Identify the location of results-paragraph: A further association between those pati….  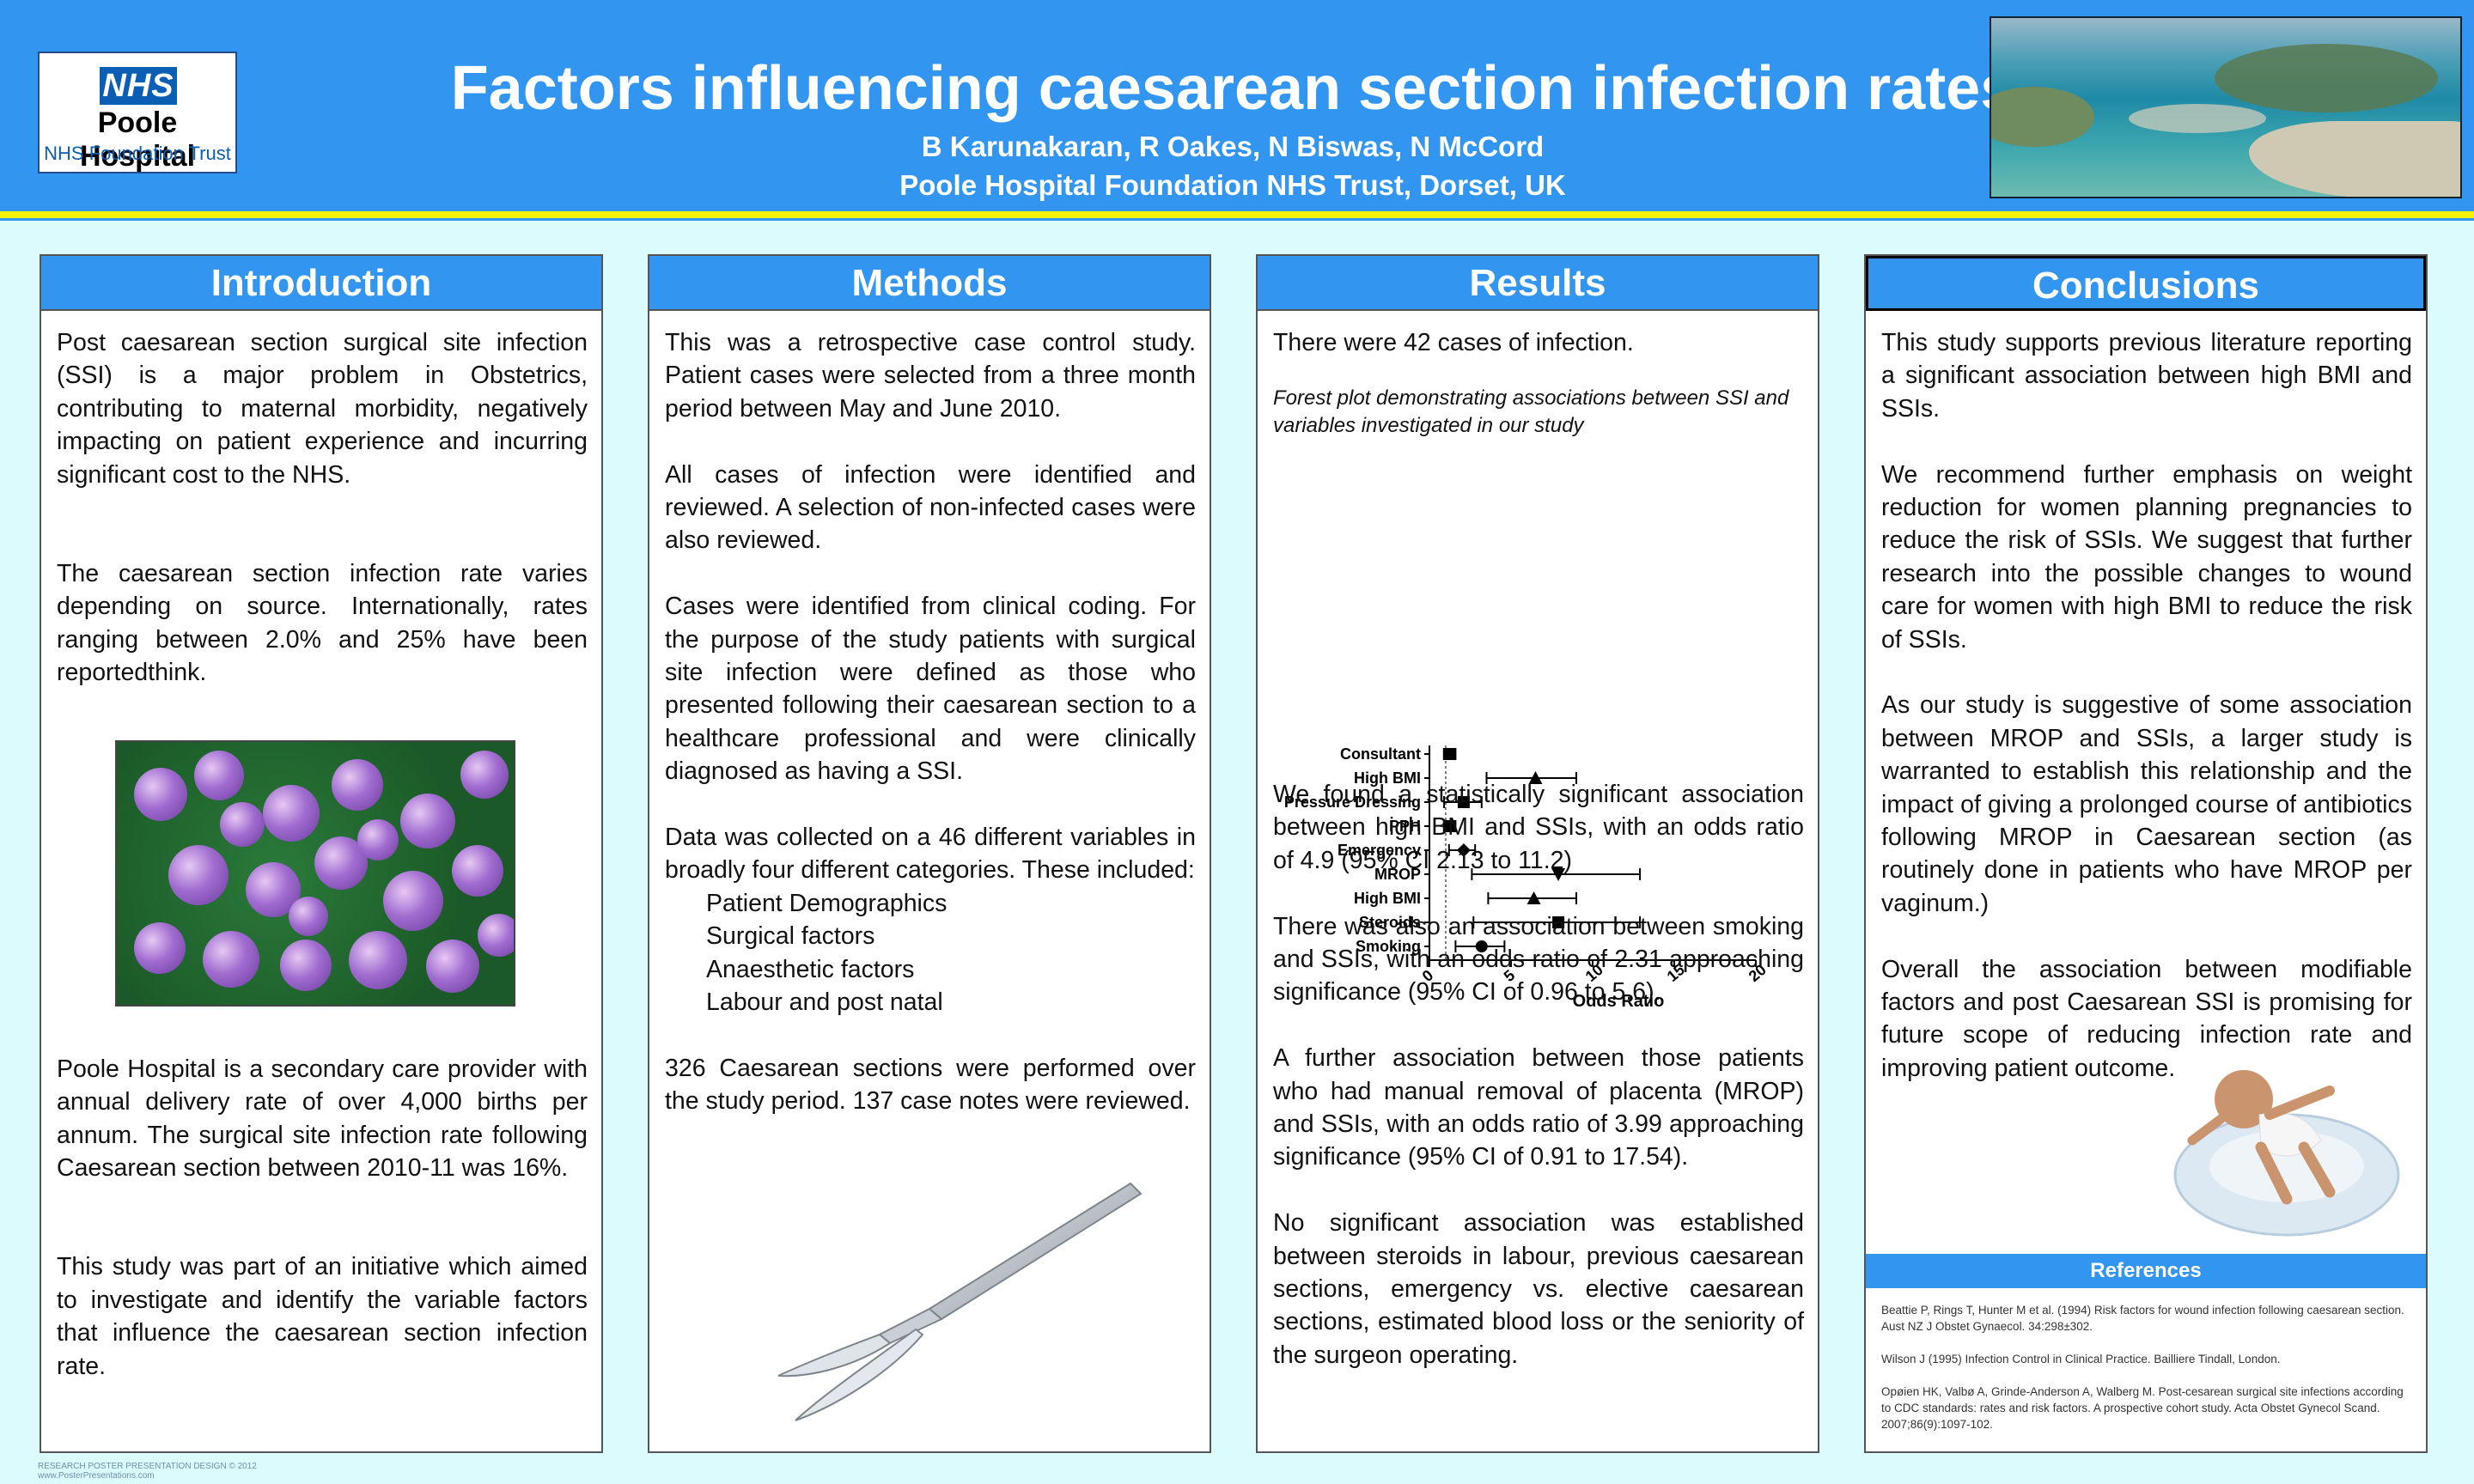
(1538, 1107).